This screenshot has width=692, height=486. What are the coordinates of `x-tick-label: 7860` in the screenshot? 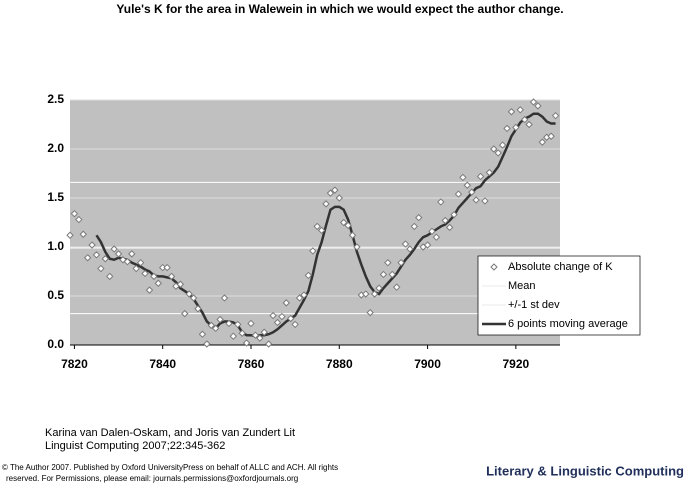 It's located at (251, 364).